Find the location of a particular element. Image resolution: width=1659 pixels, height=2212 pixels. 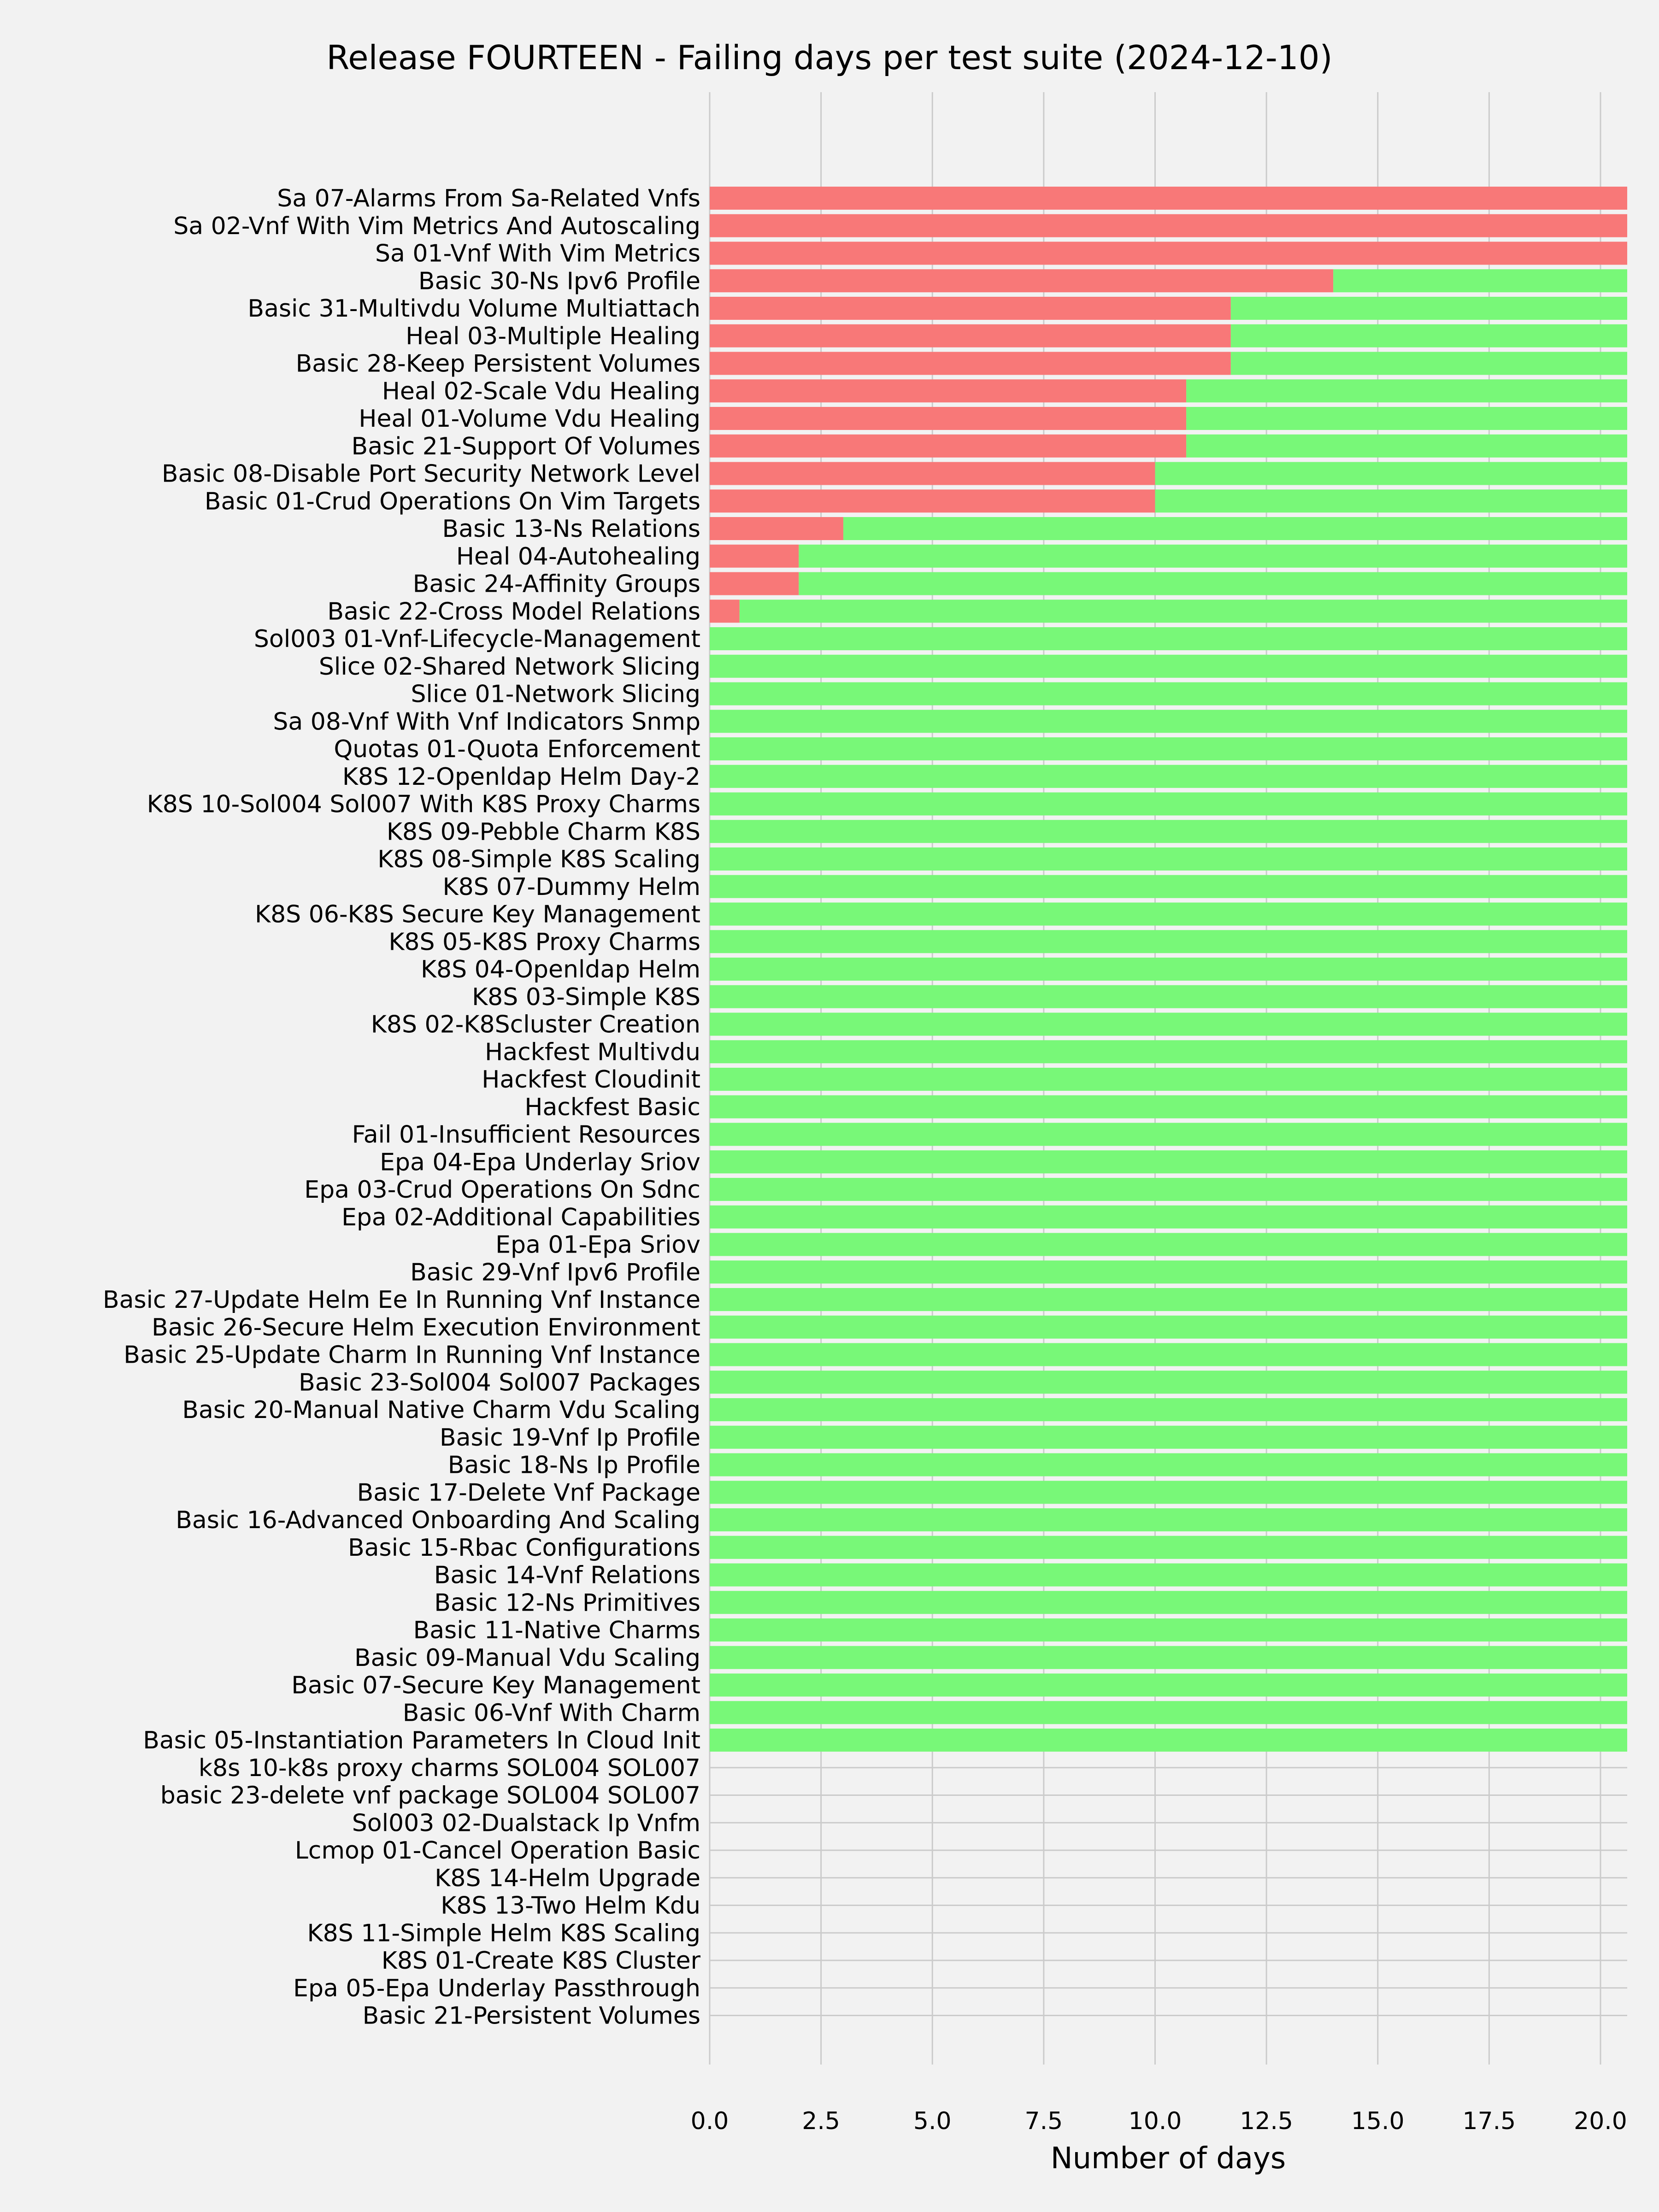

category-label: Quotas 01-Quota Enforcement is located at coordinates (517, 749).